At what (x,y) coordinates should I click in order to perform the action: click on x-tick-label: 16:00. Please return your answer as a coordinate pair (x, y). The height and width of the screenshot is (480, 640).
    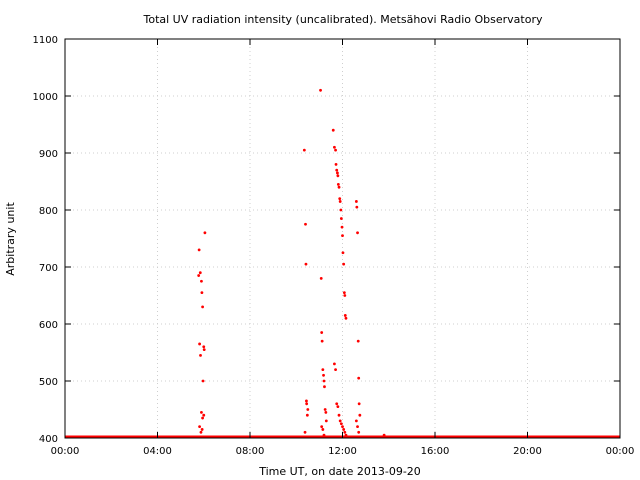
    Looking at the image, I should click on (435, 451).